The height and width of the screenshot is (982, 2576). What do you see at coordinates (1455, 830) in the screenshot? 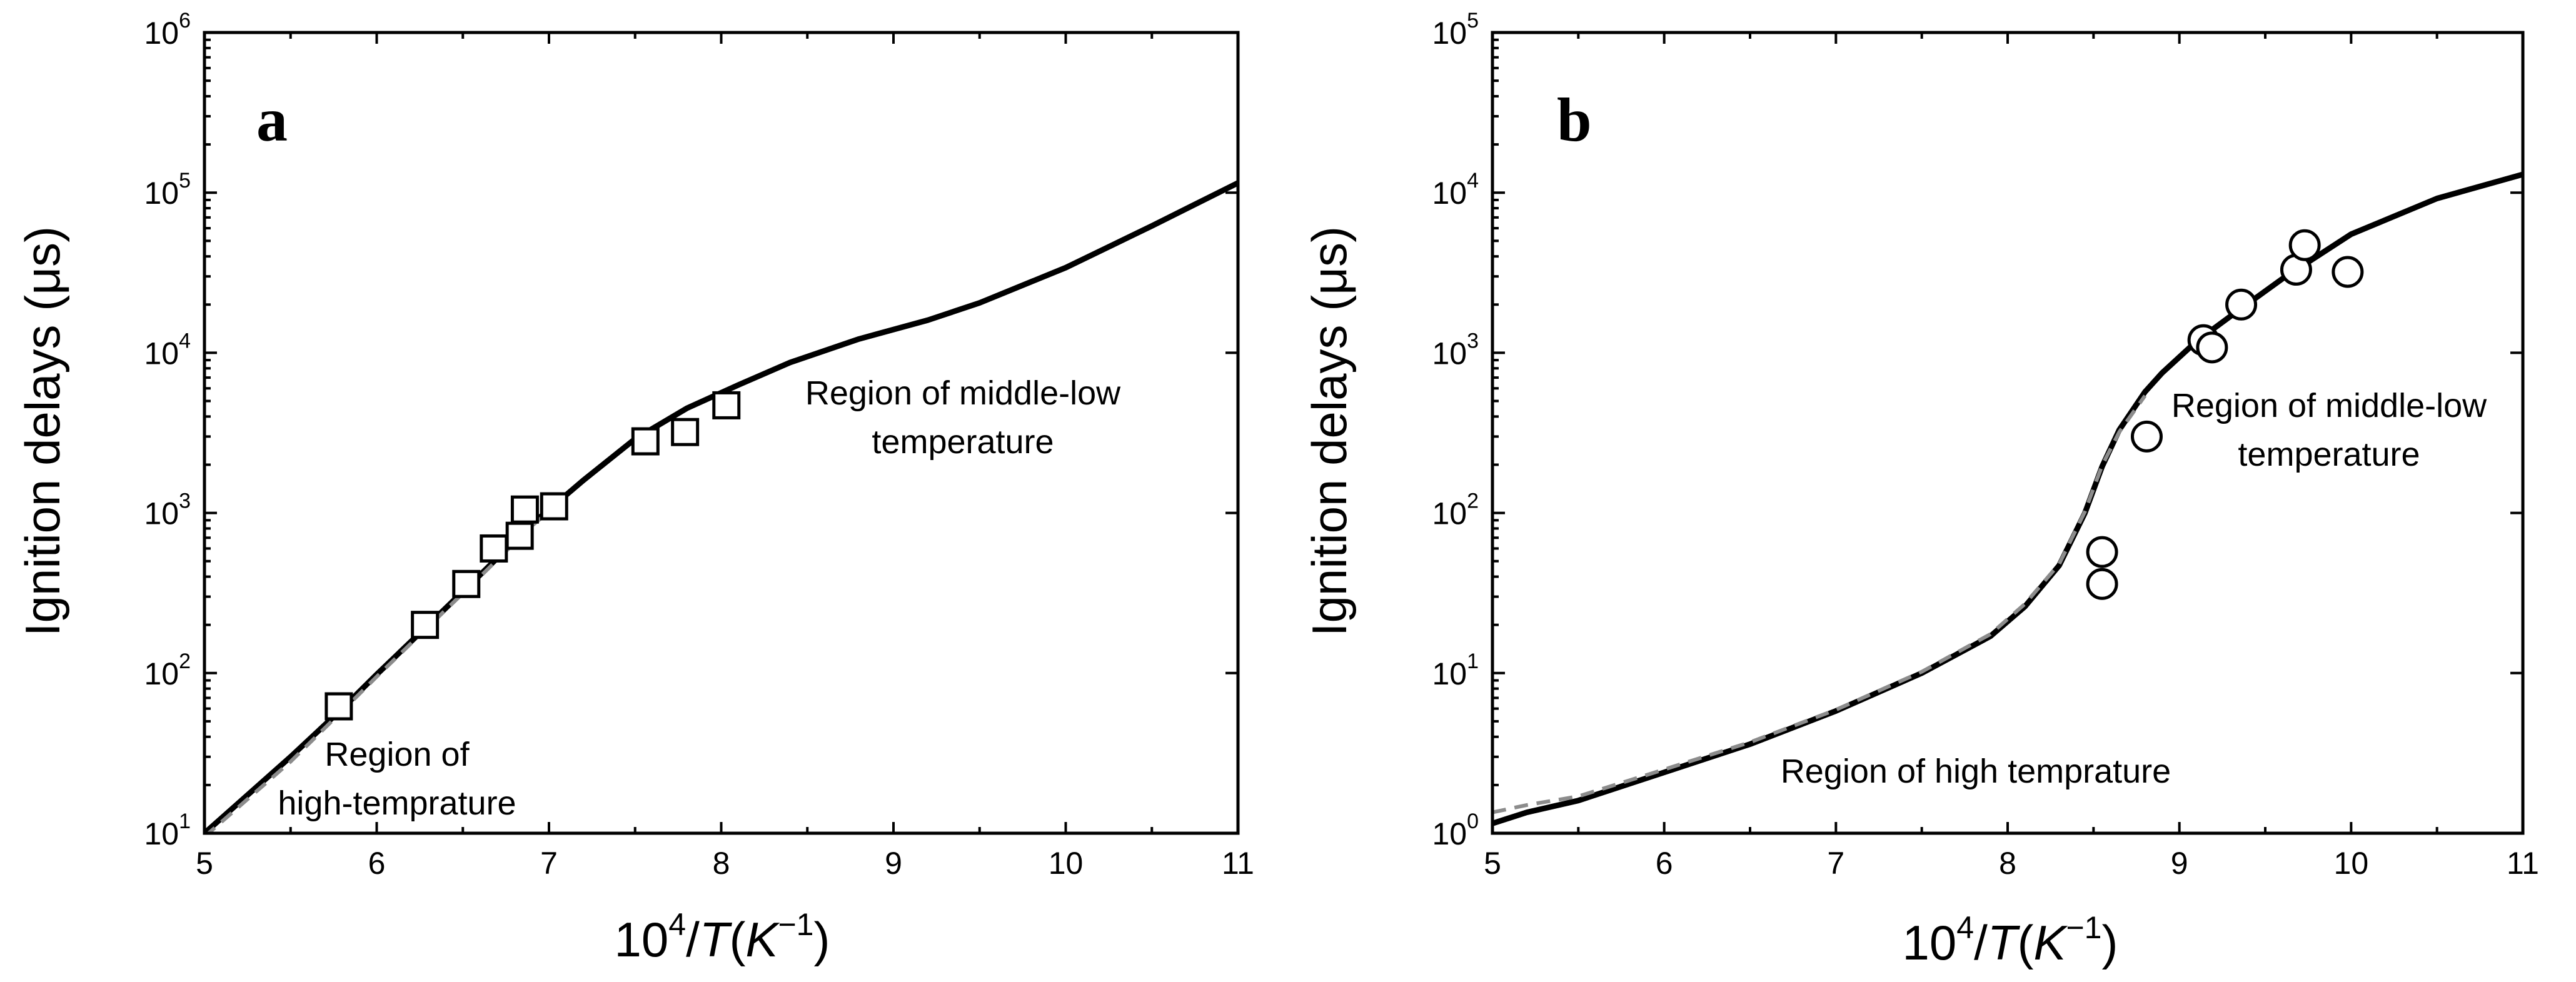
I see `y-tick-label: 10⁰` at bounding box center [1455, 830].